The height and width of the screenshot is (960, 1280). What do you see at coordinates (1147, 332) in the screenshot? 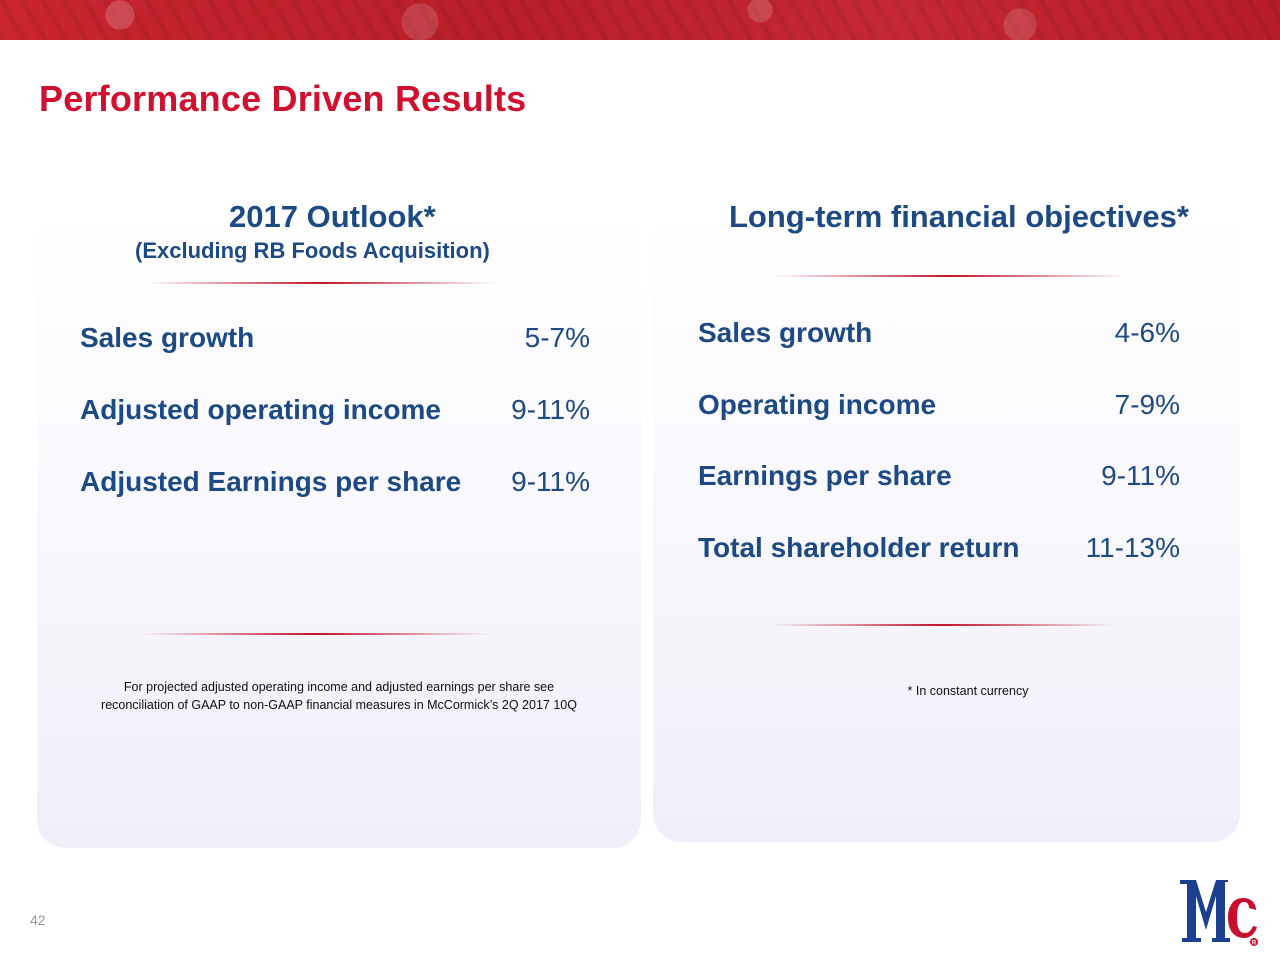
I see `objectives-metric-value: 4-6%` at bounding box center [1147, 332].